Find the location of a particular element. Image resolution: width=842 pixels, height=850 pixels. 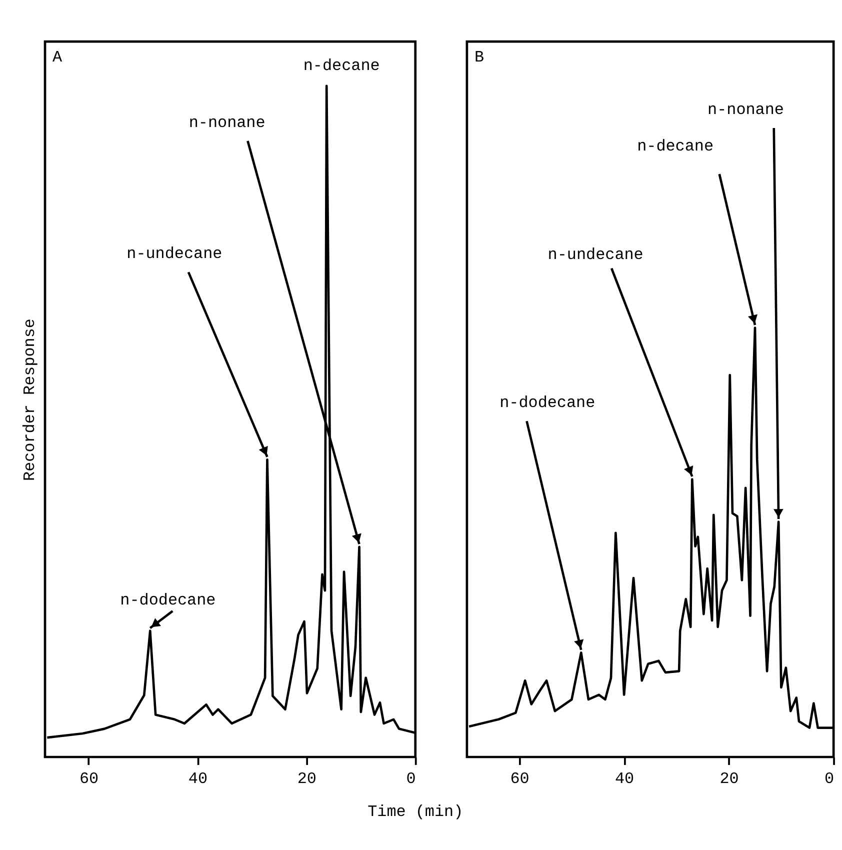

chart-title: B is located at coordinates (479, 57).